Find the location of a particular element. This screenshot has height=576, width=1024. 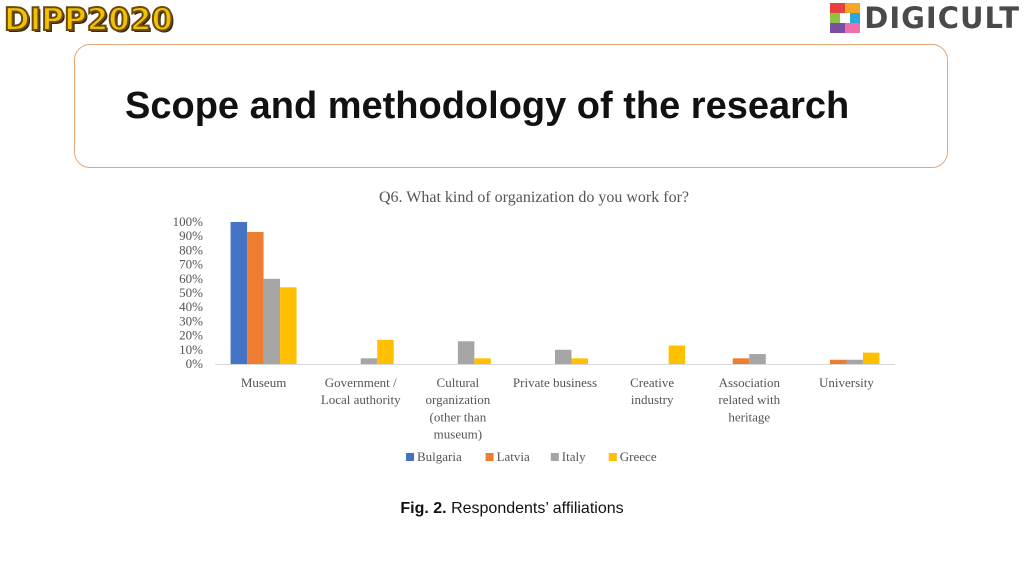

x-tick-label: (other than is located at coordinates (458, 416).